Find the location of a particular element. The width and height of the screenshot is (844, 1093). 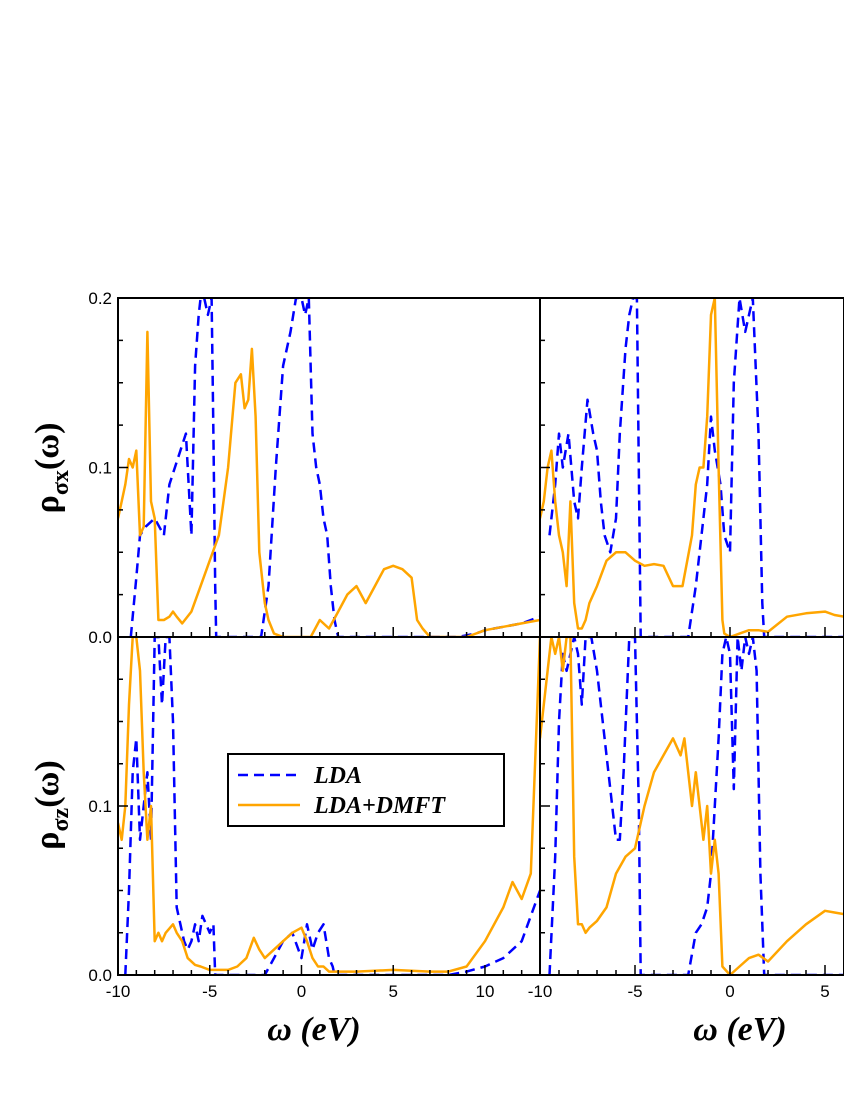

legend-label-lda: LDA is located at coordinates (337, 776).